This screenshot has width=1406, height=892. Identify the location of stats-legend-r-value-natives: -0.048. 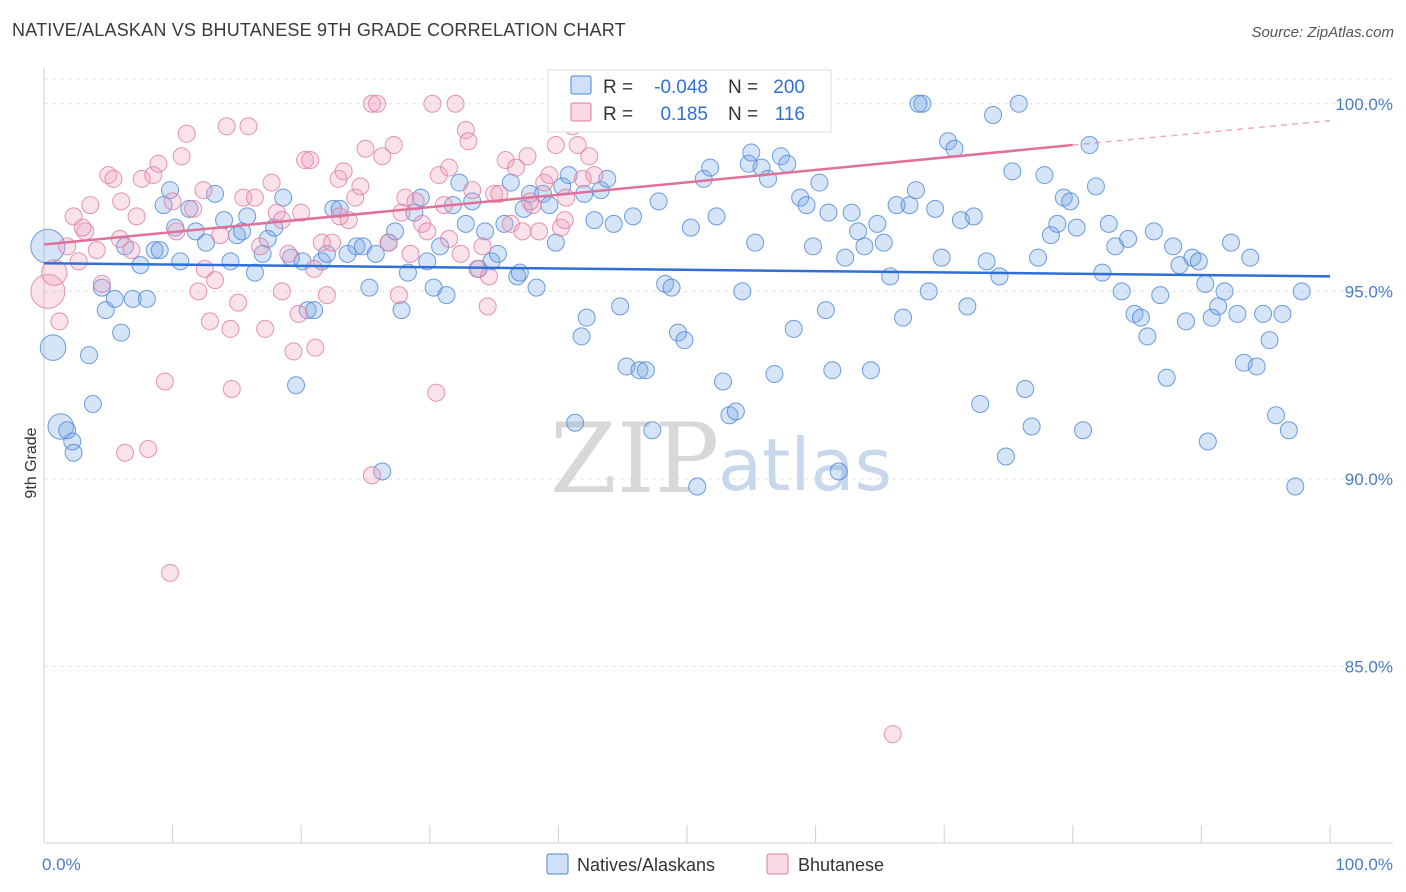
(681, 87).